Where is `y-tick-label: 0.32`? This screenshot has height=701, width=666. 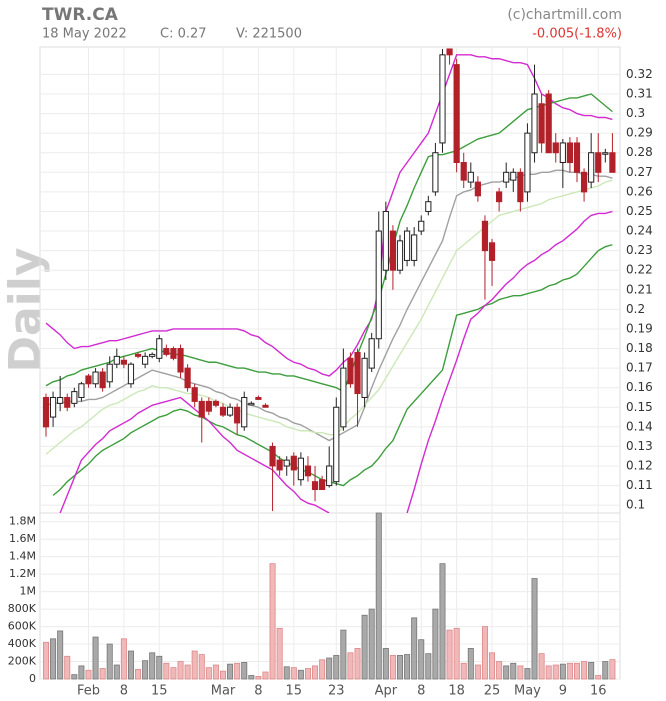
y-tick-label: 0.32 is located at coordinates (639, 74).